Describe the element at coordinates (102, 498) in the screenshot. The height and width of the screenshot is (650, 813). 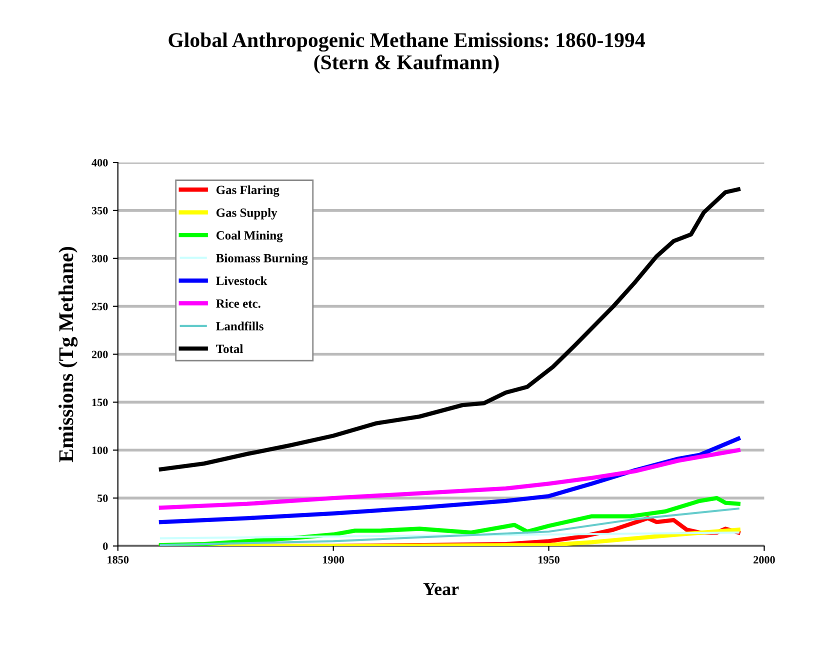
I see `y-tick-label: 50` at that location.